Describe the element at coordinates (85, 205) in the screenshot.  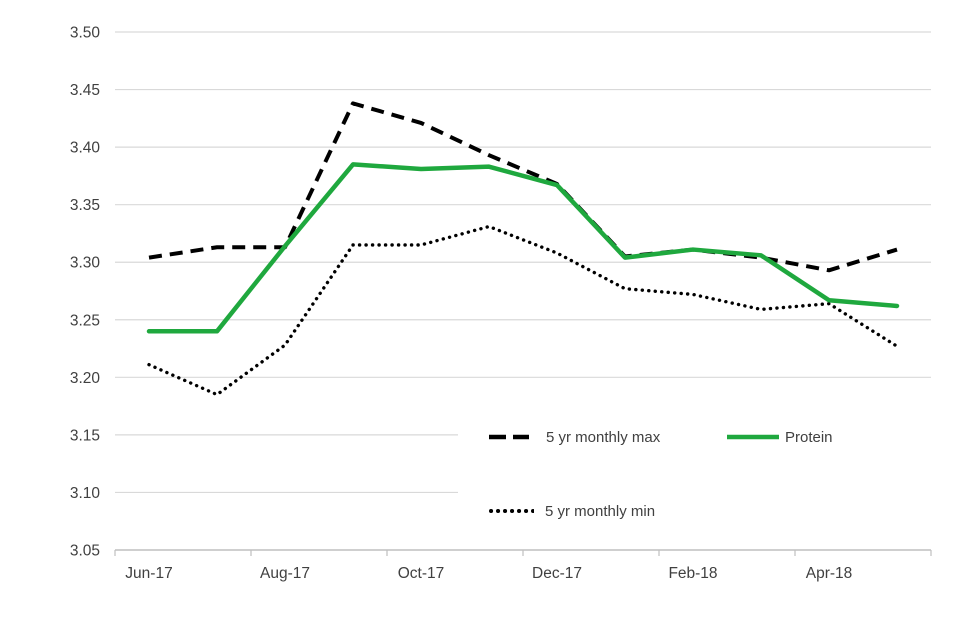
I see `y-axis-tick-label: 3.35` at that location.